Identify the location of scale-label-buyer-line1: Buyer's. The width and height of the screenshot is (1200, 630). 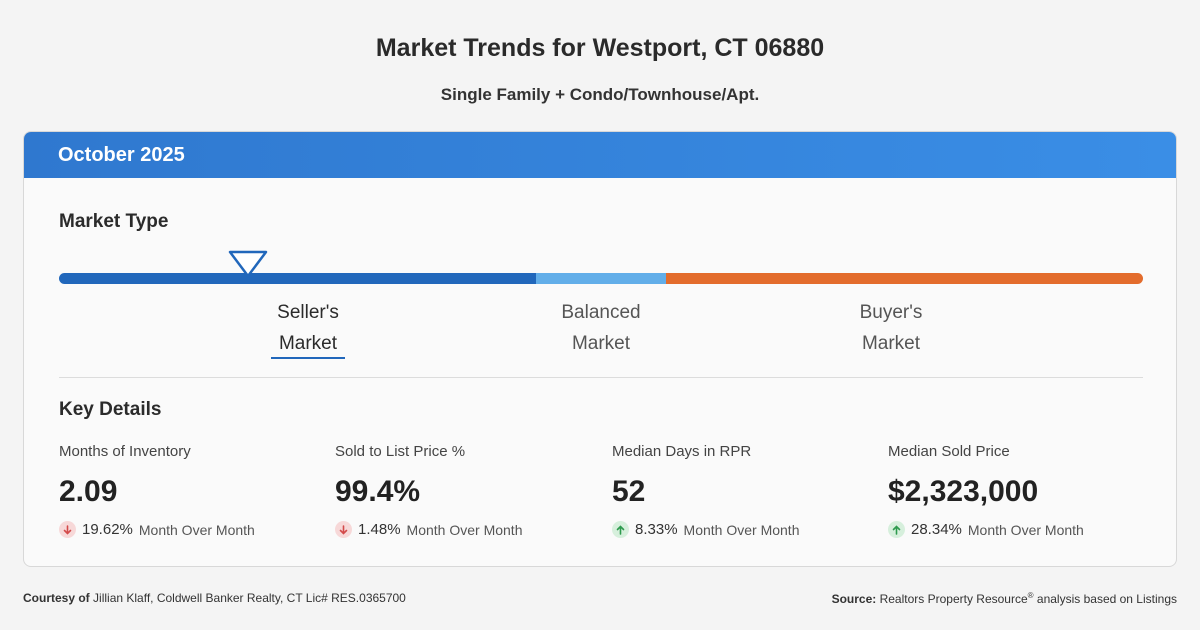
(891, 312).